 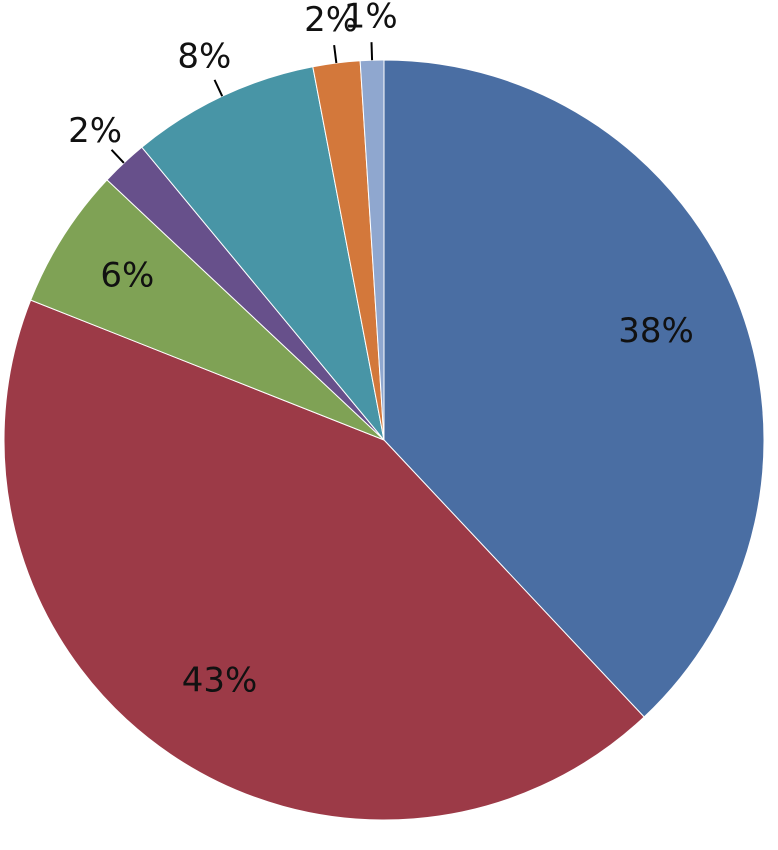 What do you see at coordinates (204, 57) in the screenshot?
I see `data-label: 8%` at bounding box center [204, 57].